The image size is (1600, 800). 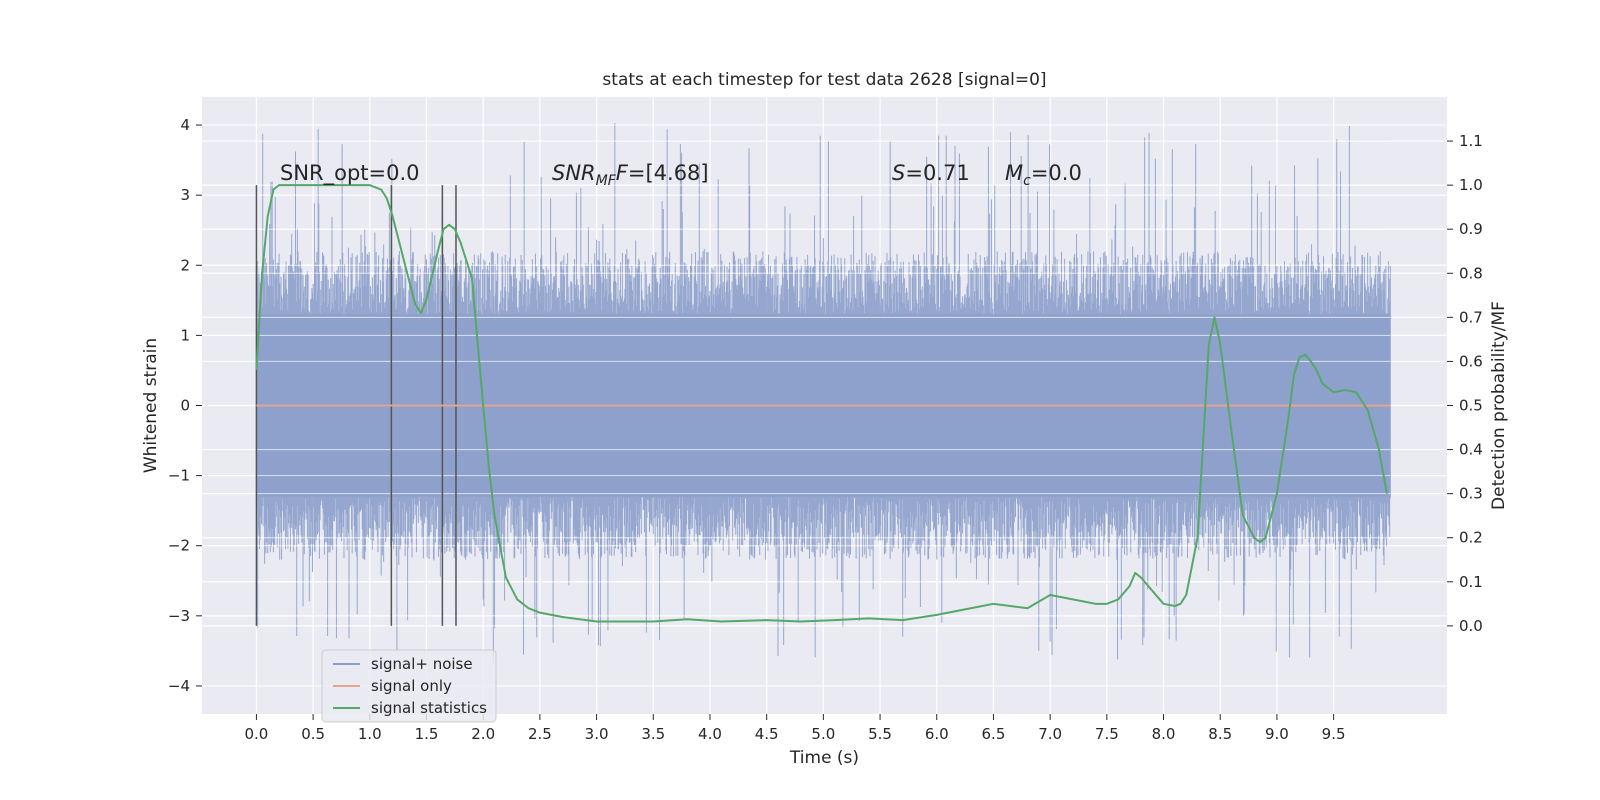 I want to click on x-tick-label: 4.5, so click(x=767, y=734).